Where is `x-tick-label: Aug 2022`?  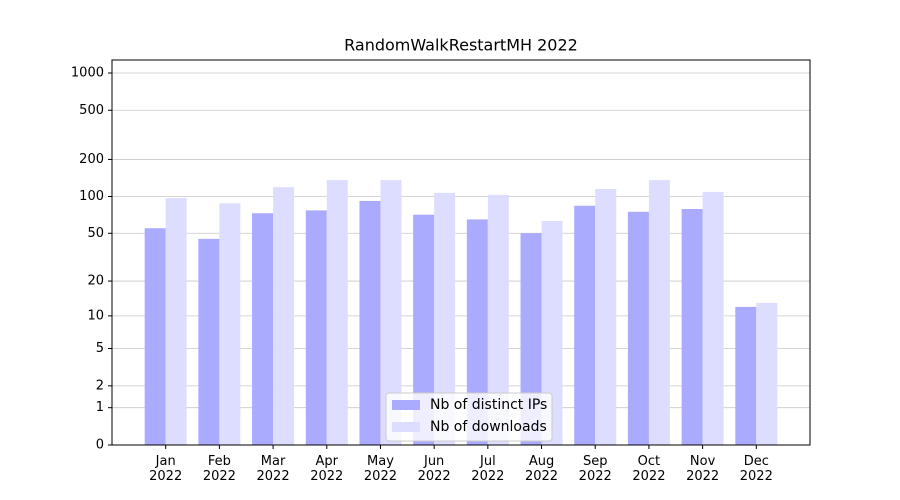 x-tick-label: Aug 2022 is located at coordinates (541, 469).